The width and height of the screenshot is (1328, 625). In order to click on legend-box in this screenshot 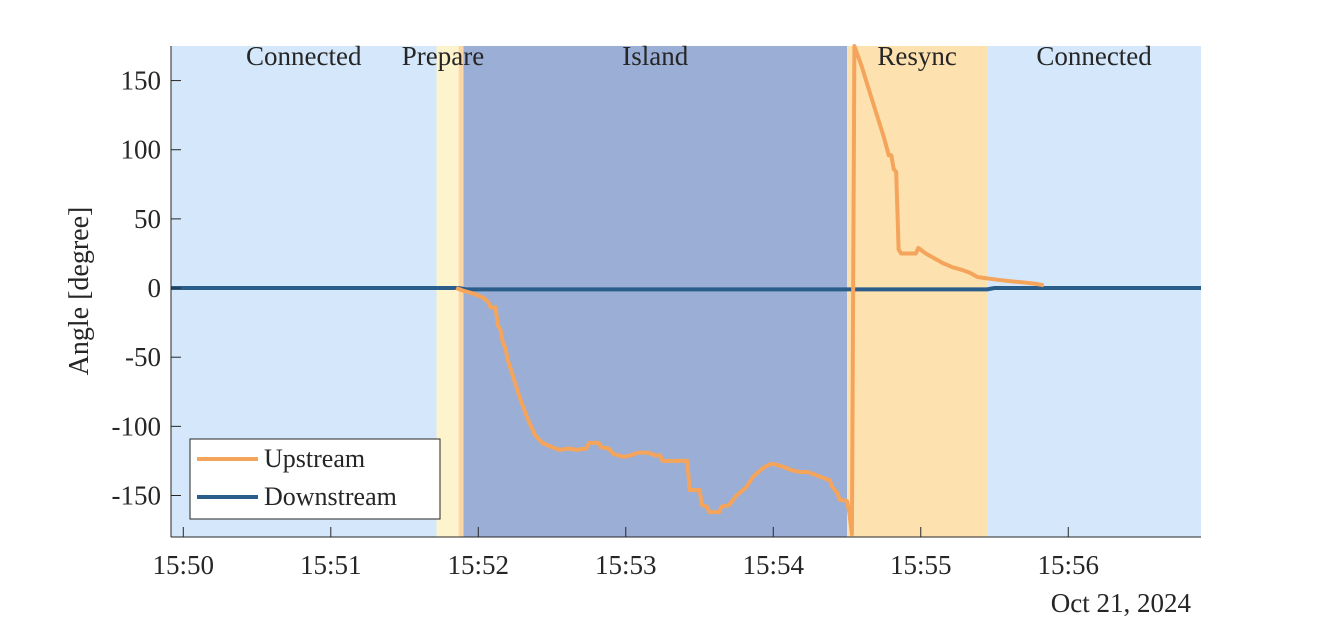, I will do `click(315, 479)`.